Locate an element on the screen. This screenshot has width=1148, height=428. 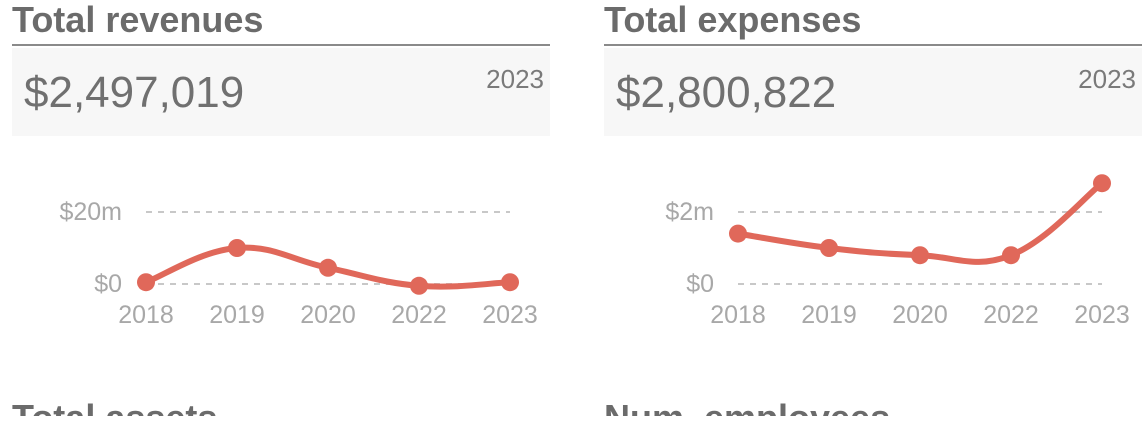
chart-svg: $0 $20m 2018 2019 2020 2022 2023 is located at coordinates (298, 263).